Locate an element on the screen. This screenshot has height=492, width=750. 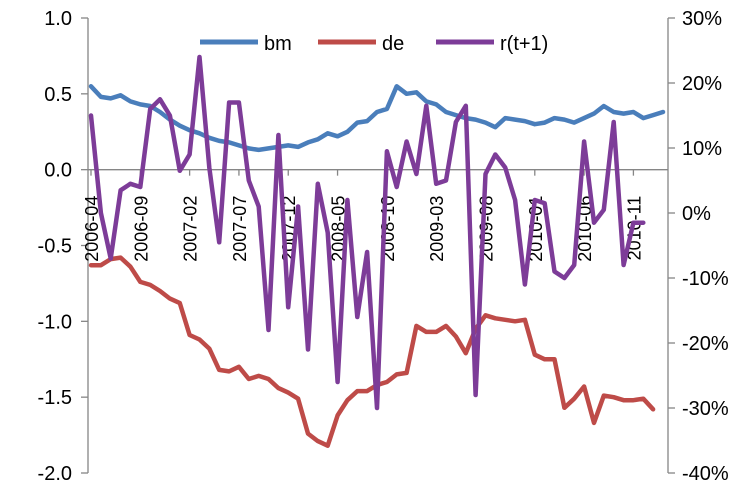
x-tick-label: 2009-03 is located at coordinates (437, 229).